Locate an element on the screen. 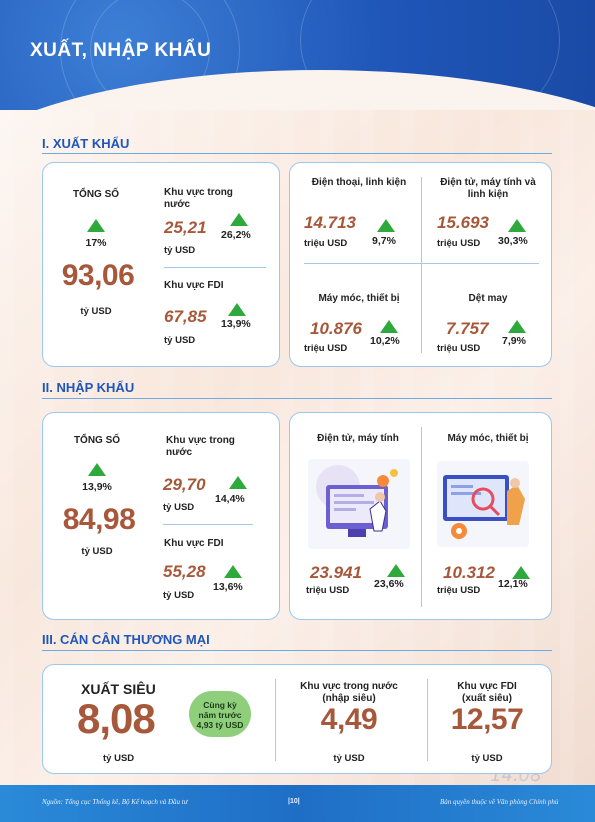 This screenshot has height=822, width=595. export-fdi-unit: tỷ USD is located at coordinates (180, 340).